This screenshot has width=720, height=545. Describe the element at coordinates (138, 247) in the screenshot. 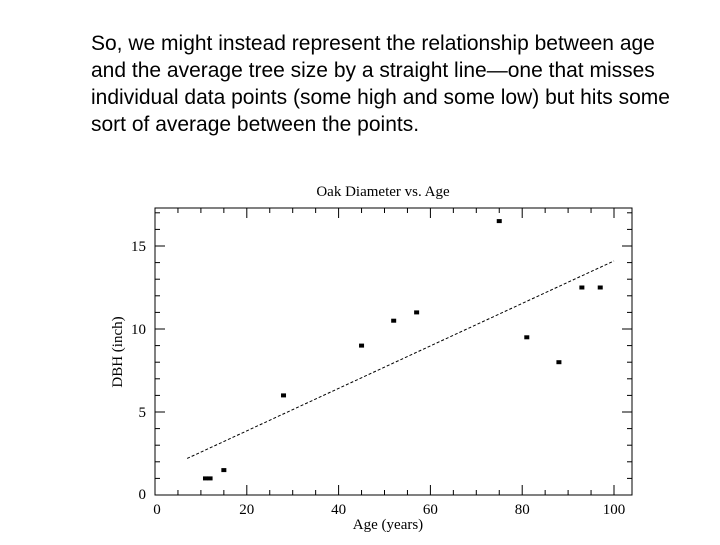

I see `y-tick-label: 15` at that location.